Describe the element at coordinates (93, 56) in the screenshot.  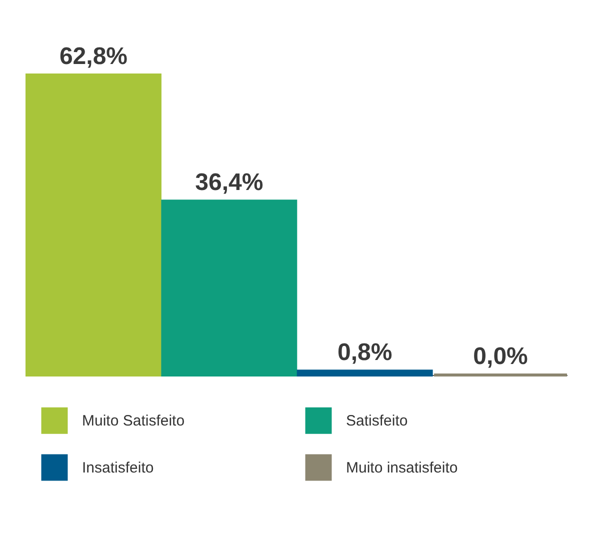
I see `data-label: 62,8%` at that location.